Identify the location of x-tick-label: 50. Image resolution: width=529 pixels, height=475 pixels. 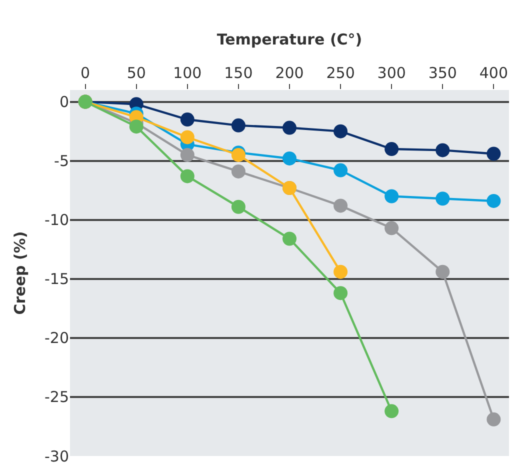
(136, 73).